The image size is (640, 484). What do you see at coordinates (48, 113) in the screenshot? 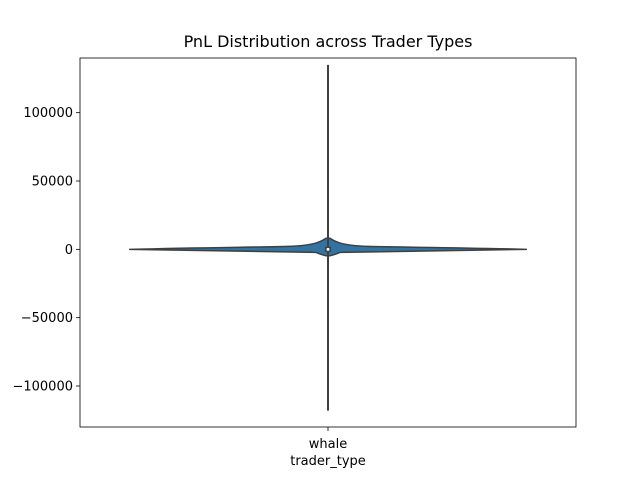
I see `y-tick-label: 100000` at bounding box center [48, 113].